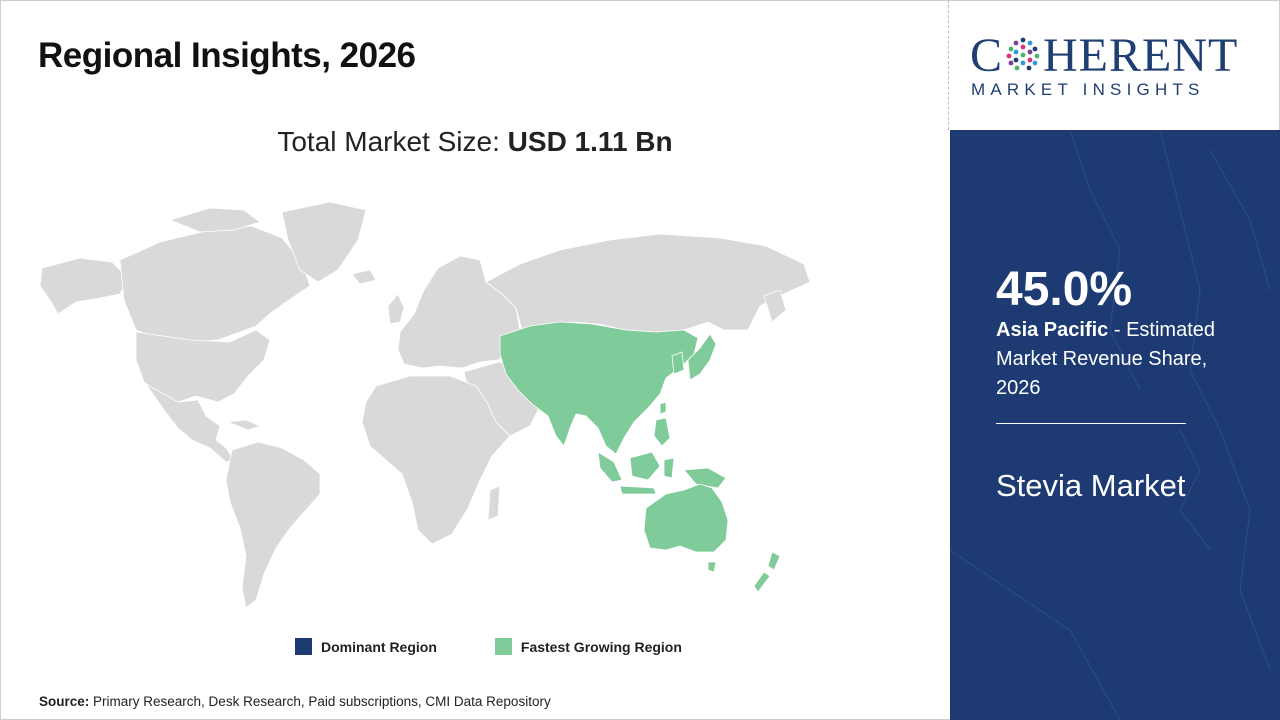  I want to click on region-uk, so click(396, 309).